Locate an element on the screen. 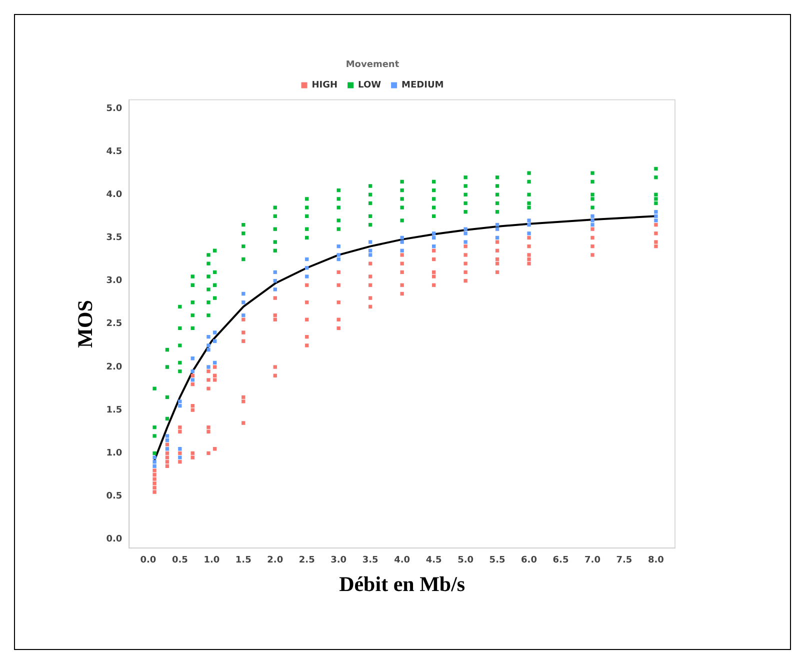 The width and height of the screenshot is (805, 662). x-tick-label: 3.5 is located at coordinates (370, 561).